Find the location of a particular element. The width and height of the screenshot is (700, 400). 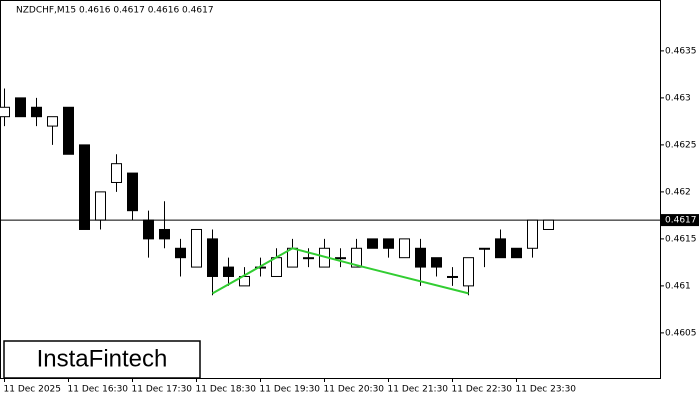

y-tick-label: 0.4625 is located at coordinates (681, 145).